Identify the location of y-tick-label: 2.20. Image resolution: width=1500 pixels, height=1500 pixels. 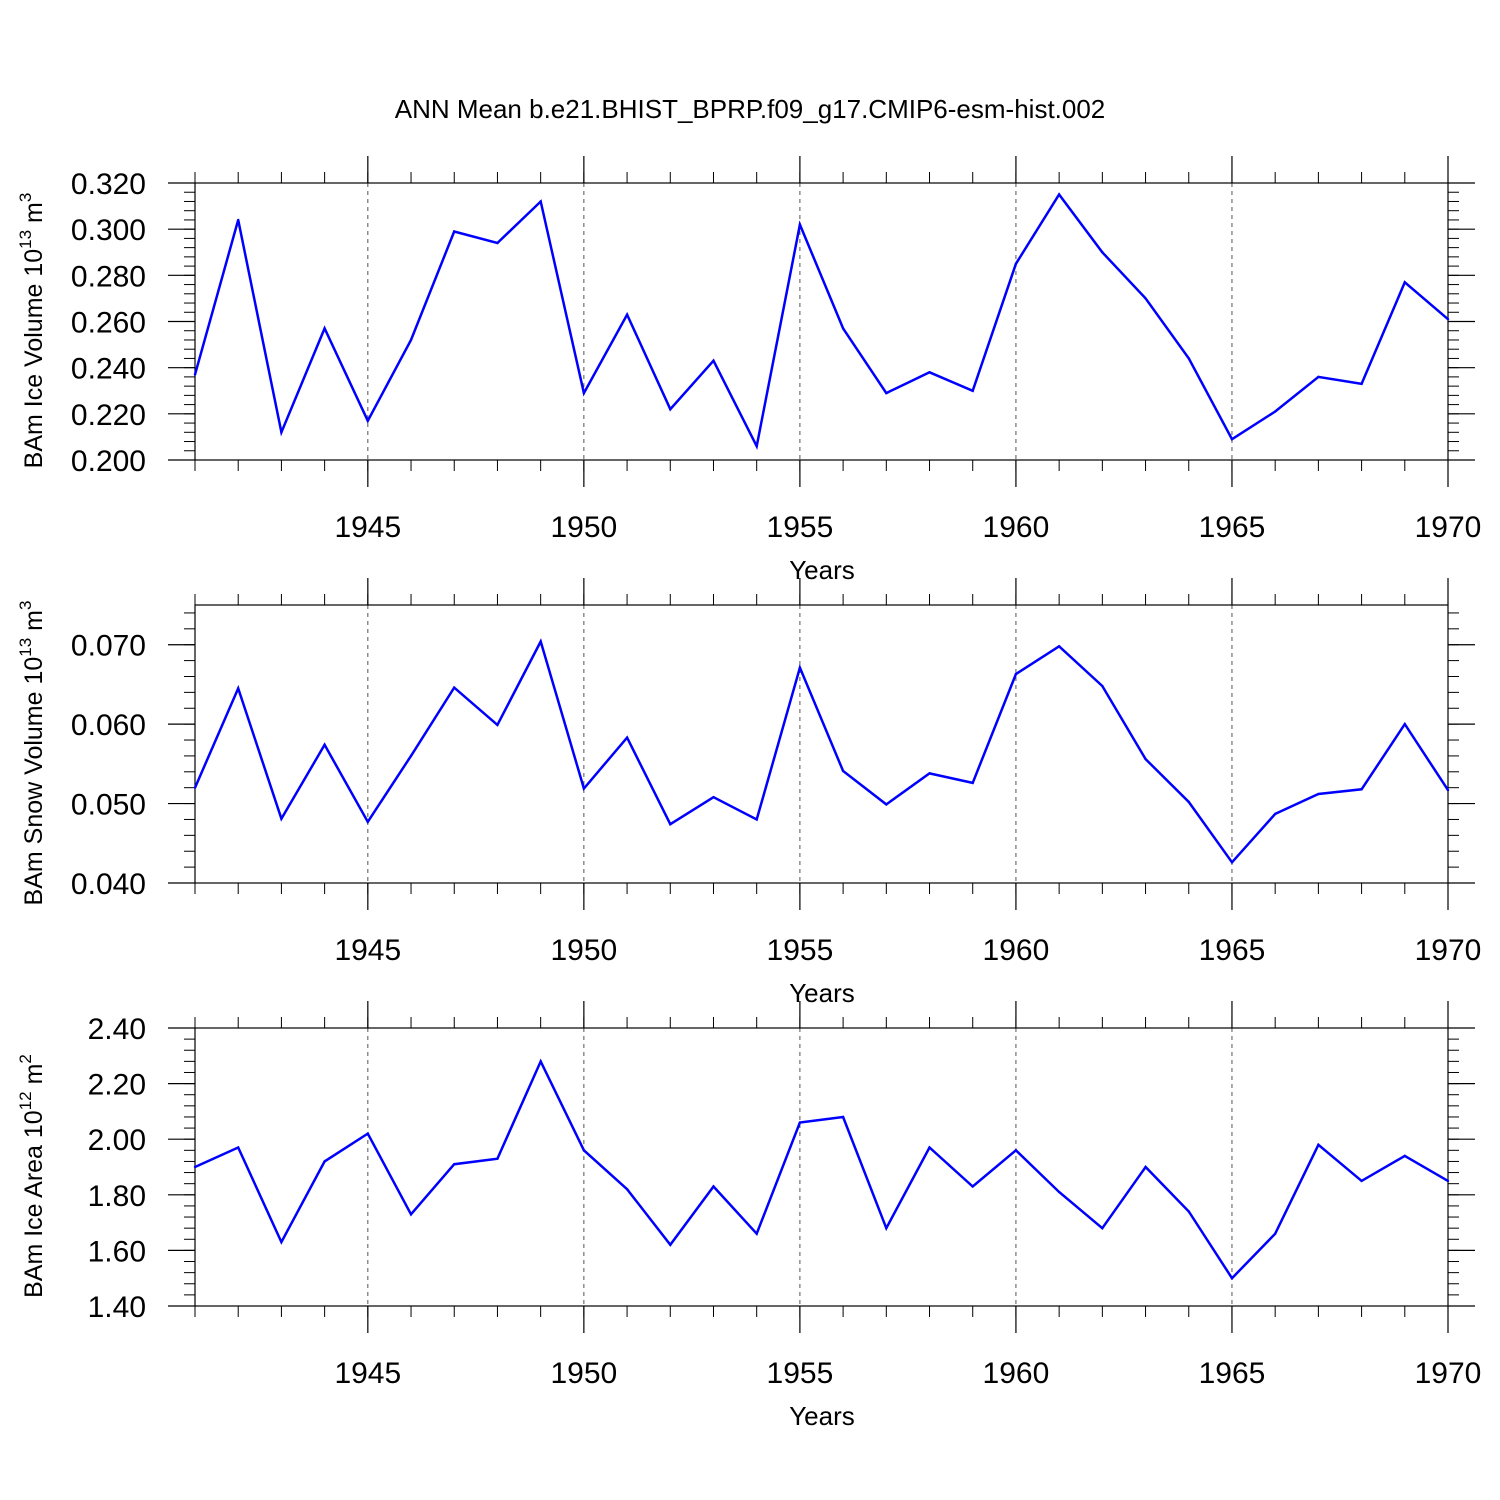
(117, 1085).